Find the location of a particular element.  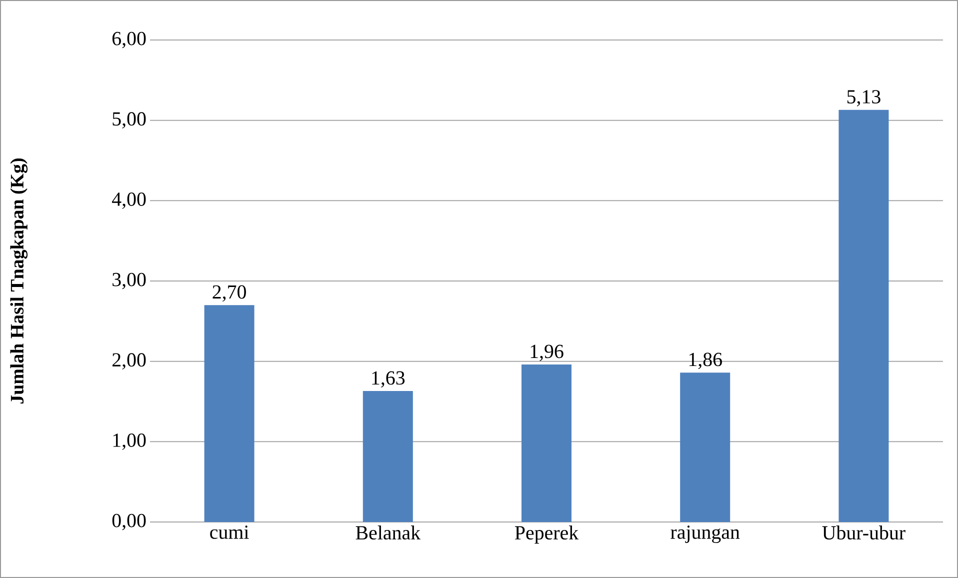

y-tick-label: 4,00 is located at coordinates (129, 200).